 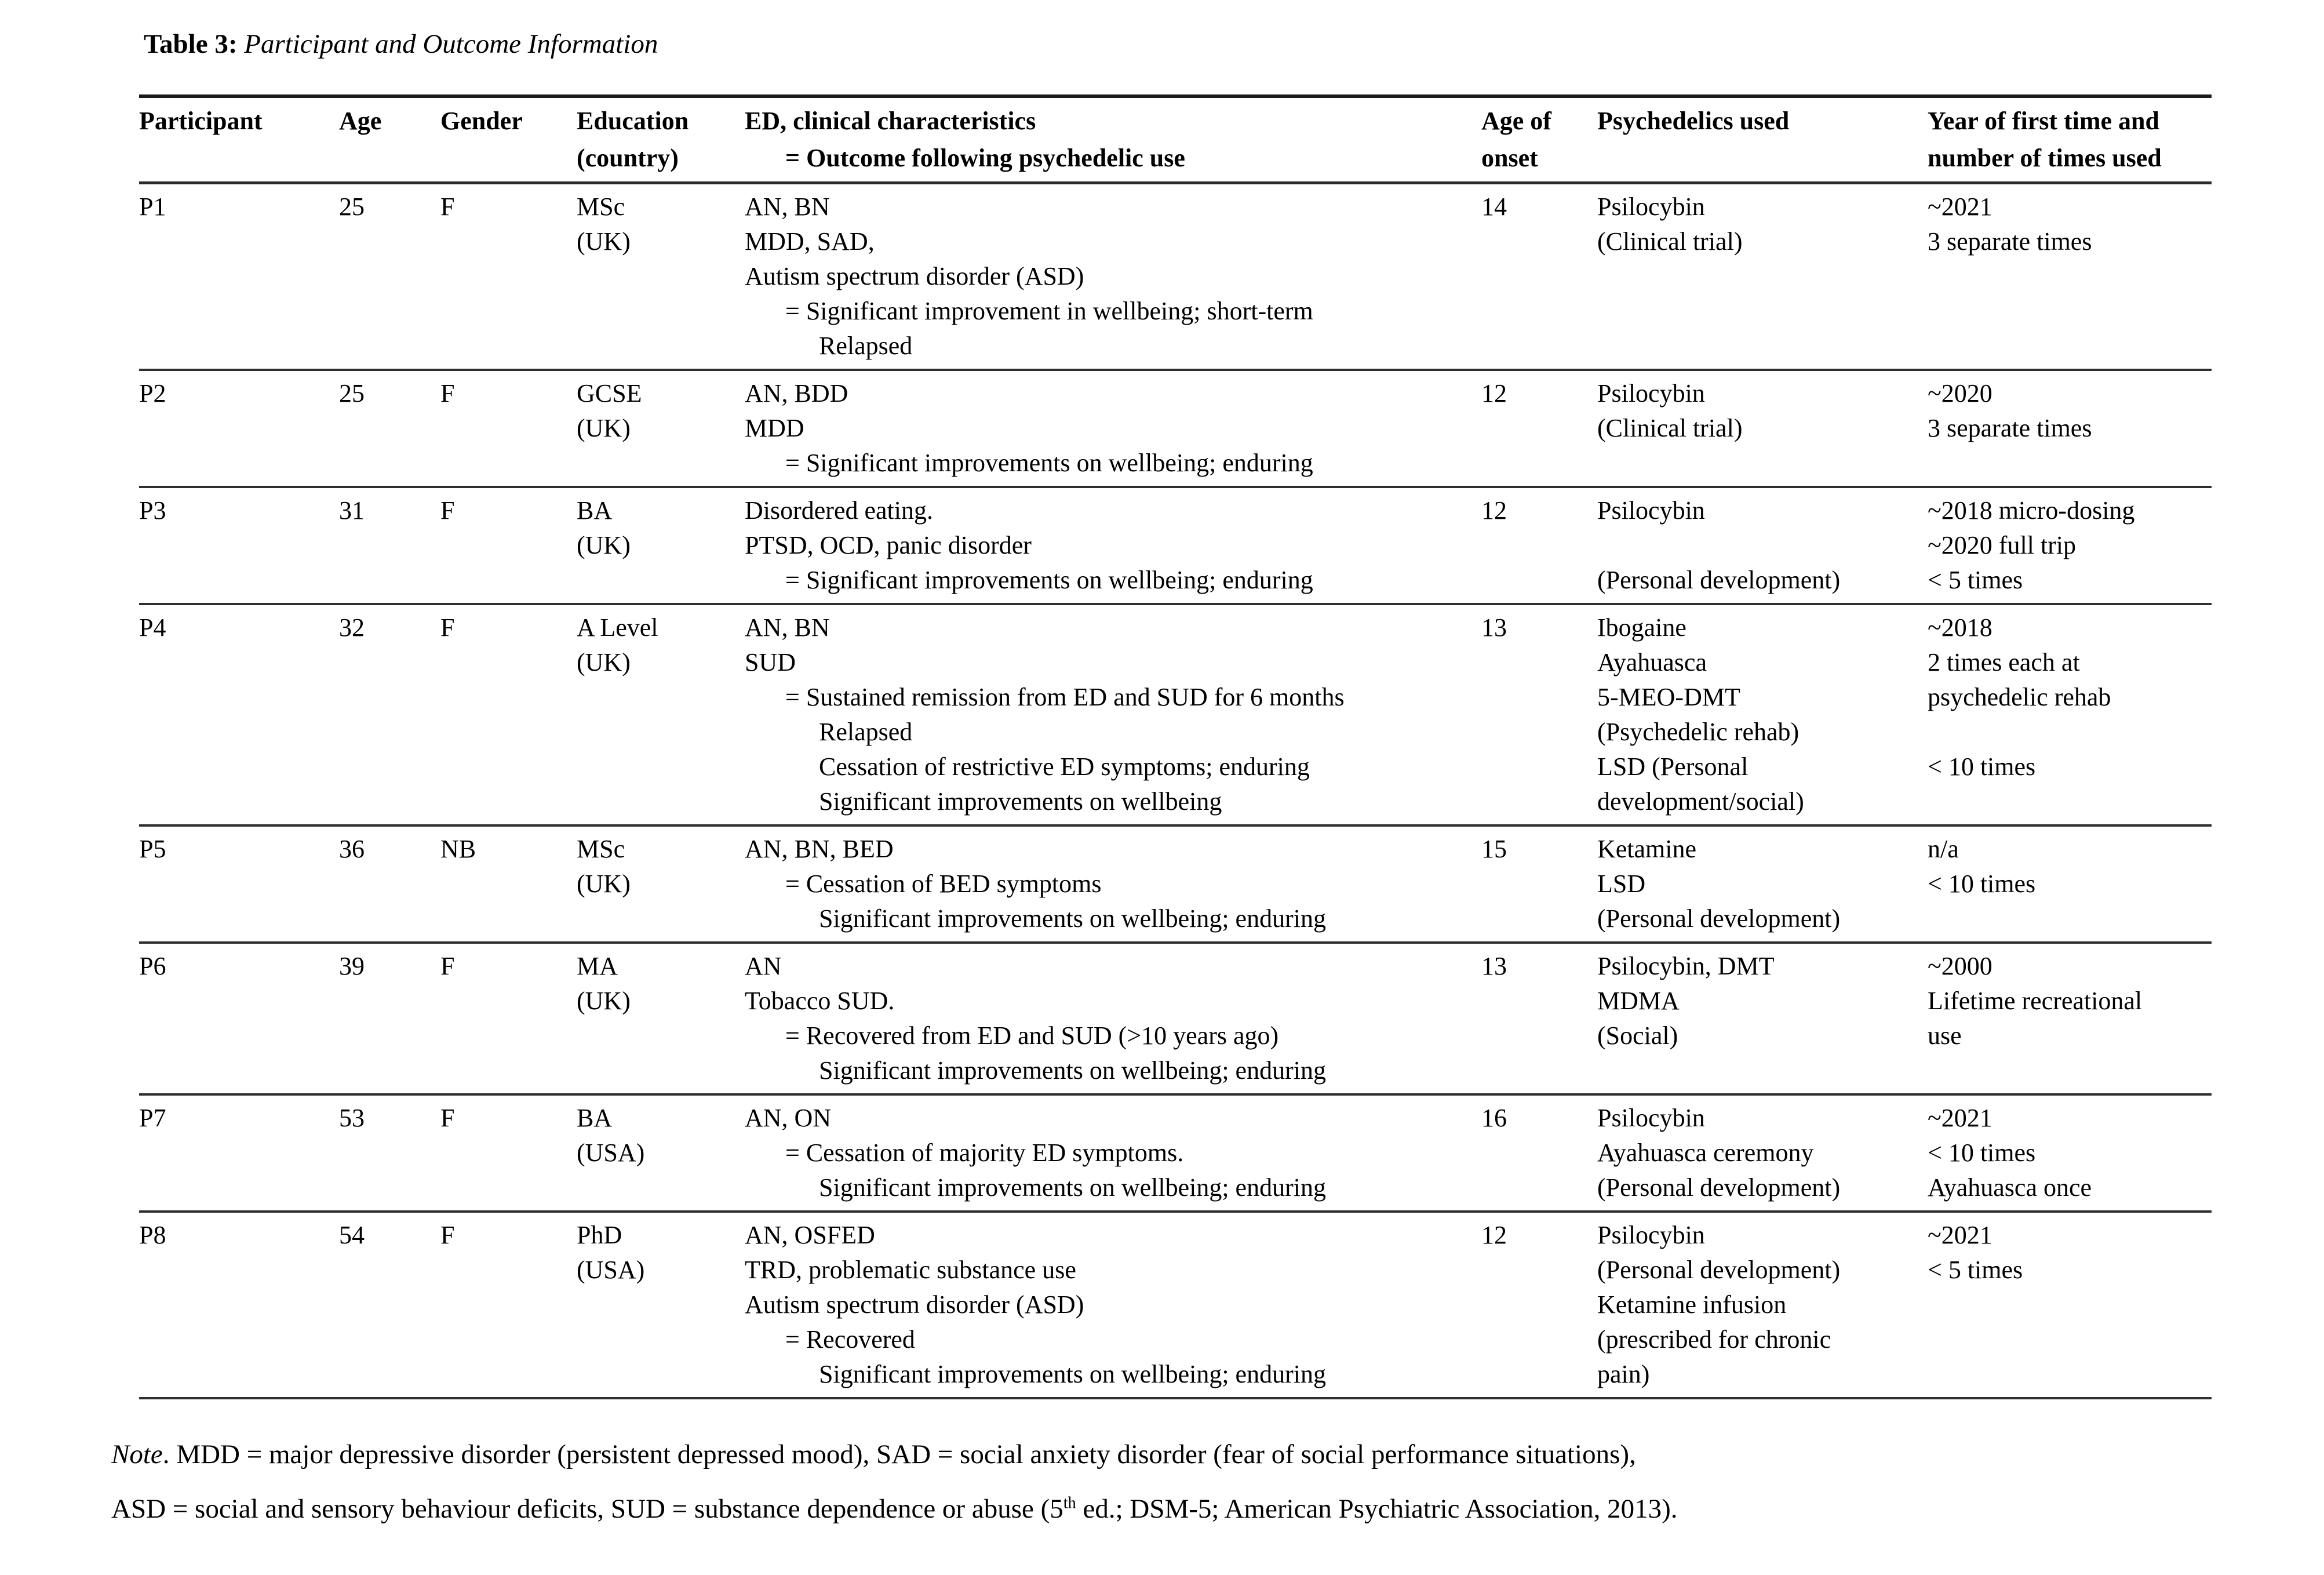 What do you see at coordinates (1494, 1118) in the screenshot?
I see `cell-line: 16` at bounding box center [1494, 1118].